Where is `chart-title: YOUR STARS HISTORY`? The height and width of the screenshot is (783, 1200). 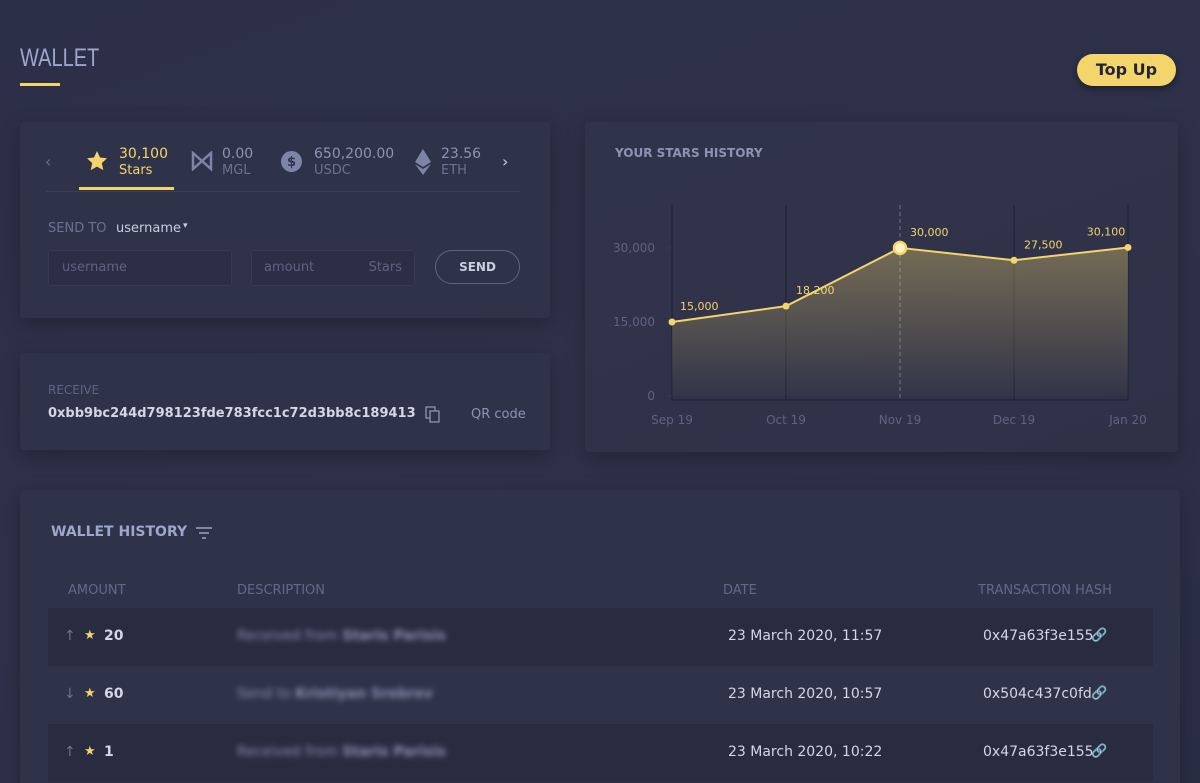 chart-title: YOUR STARS HISTORY is located at coordinates (688, 153).